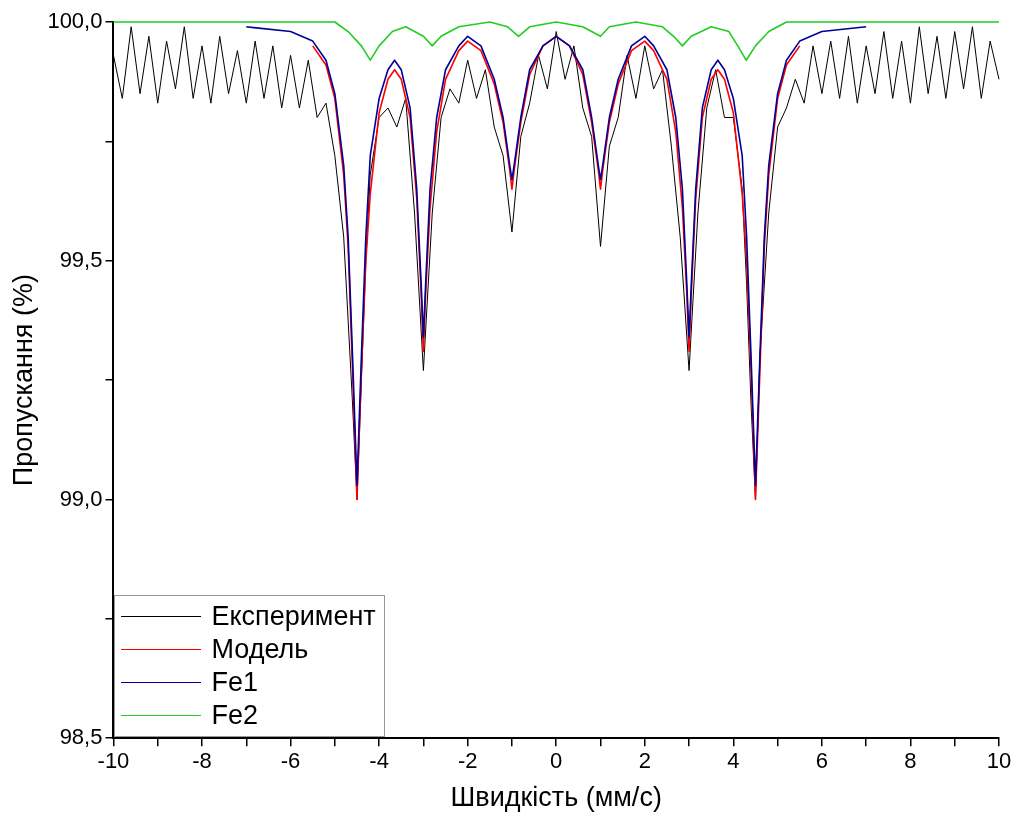  I want to click on y-axis-title: Пропускання (%), so click(22, 380).